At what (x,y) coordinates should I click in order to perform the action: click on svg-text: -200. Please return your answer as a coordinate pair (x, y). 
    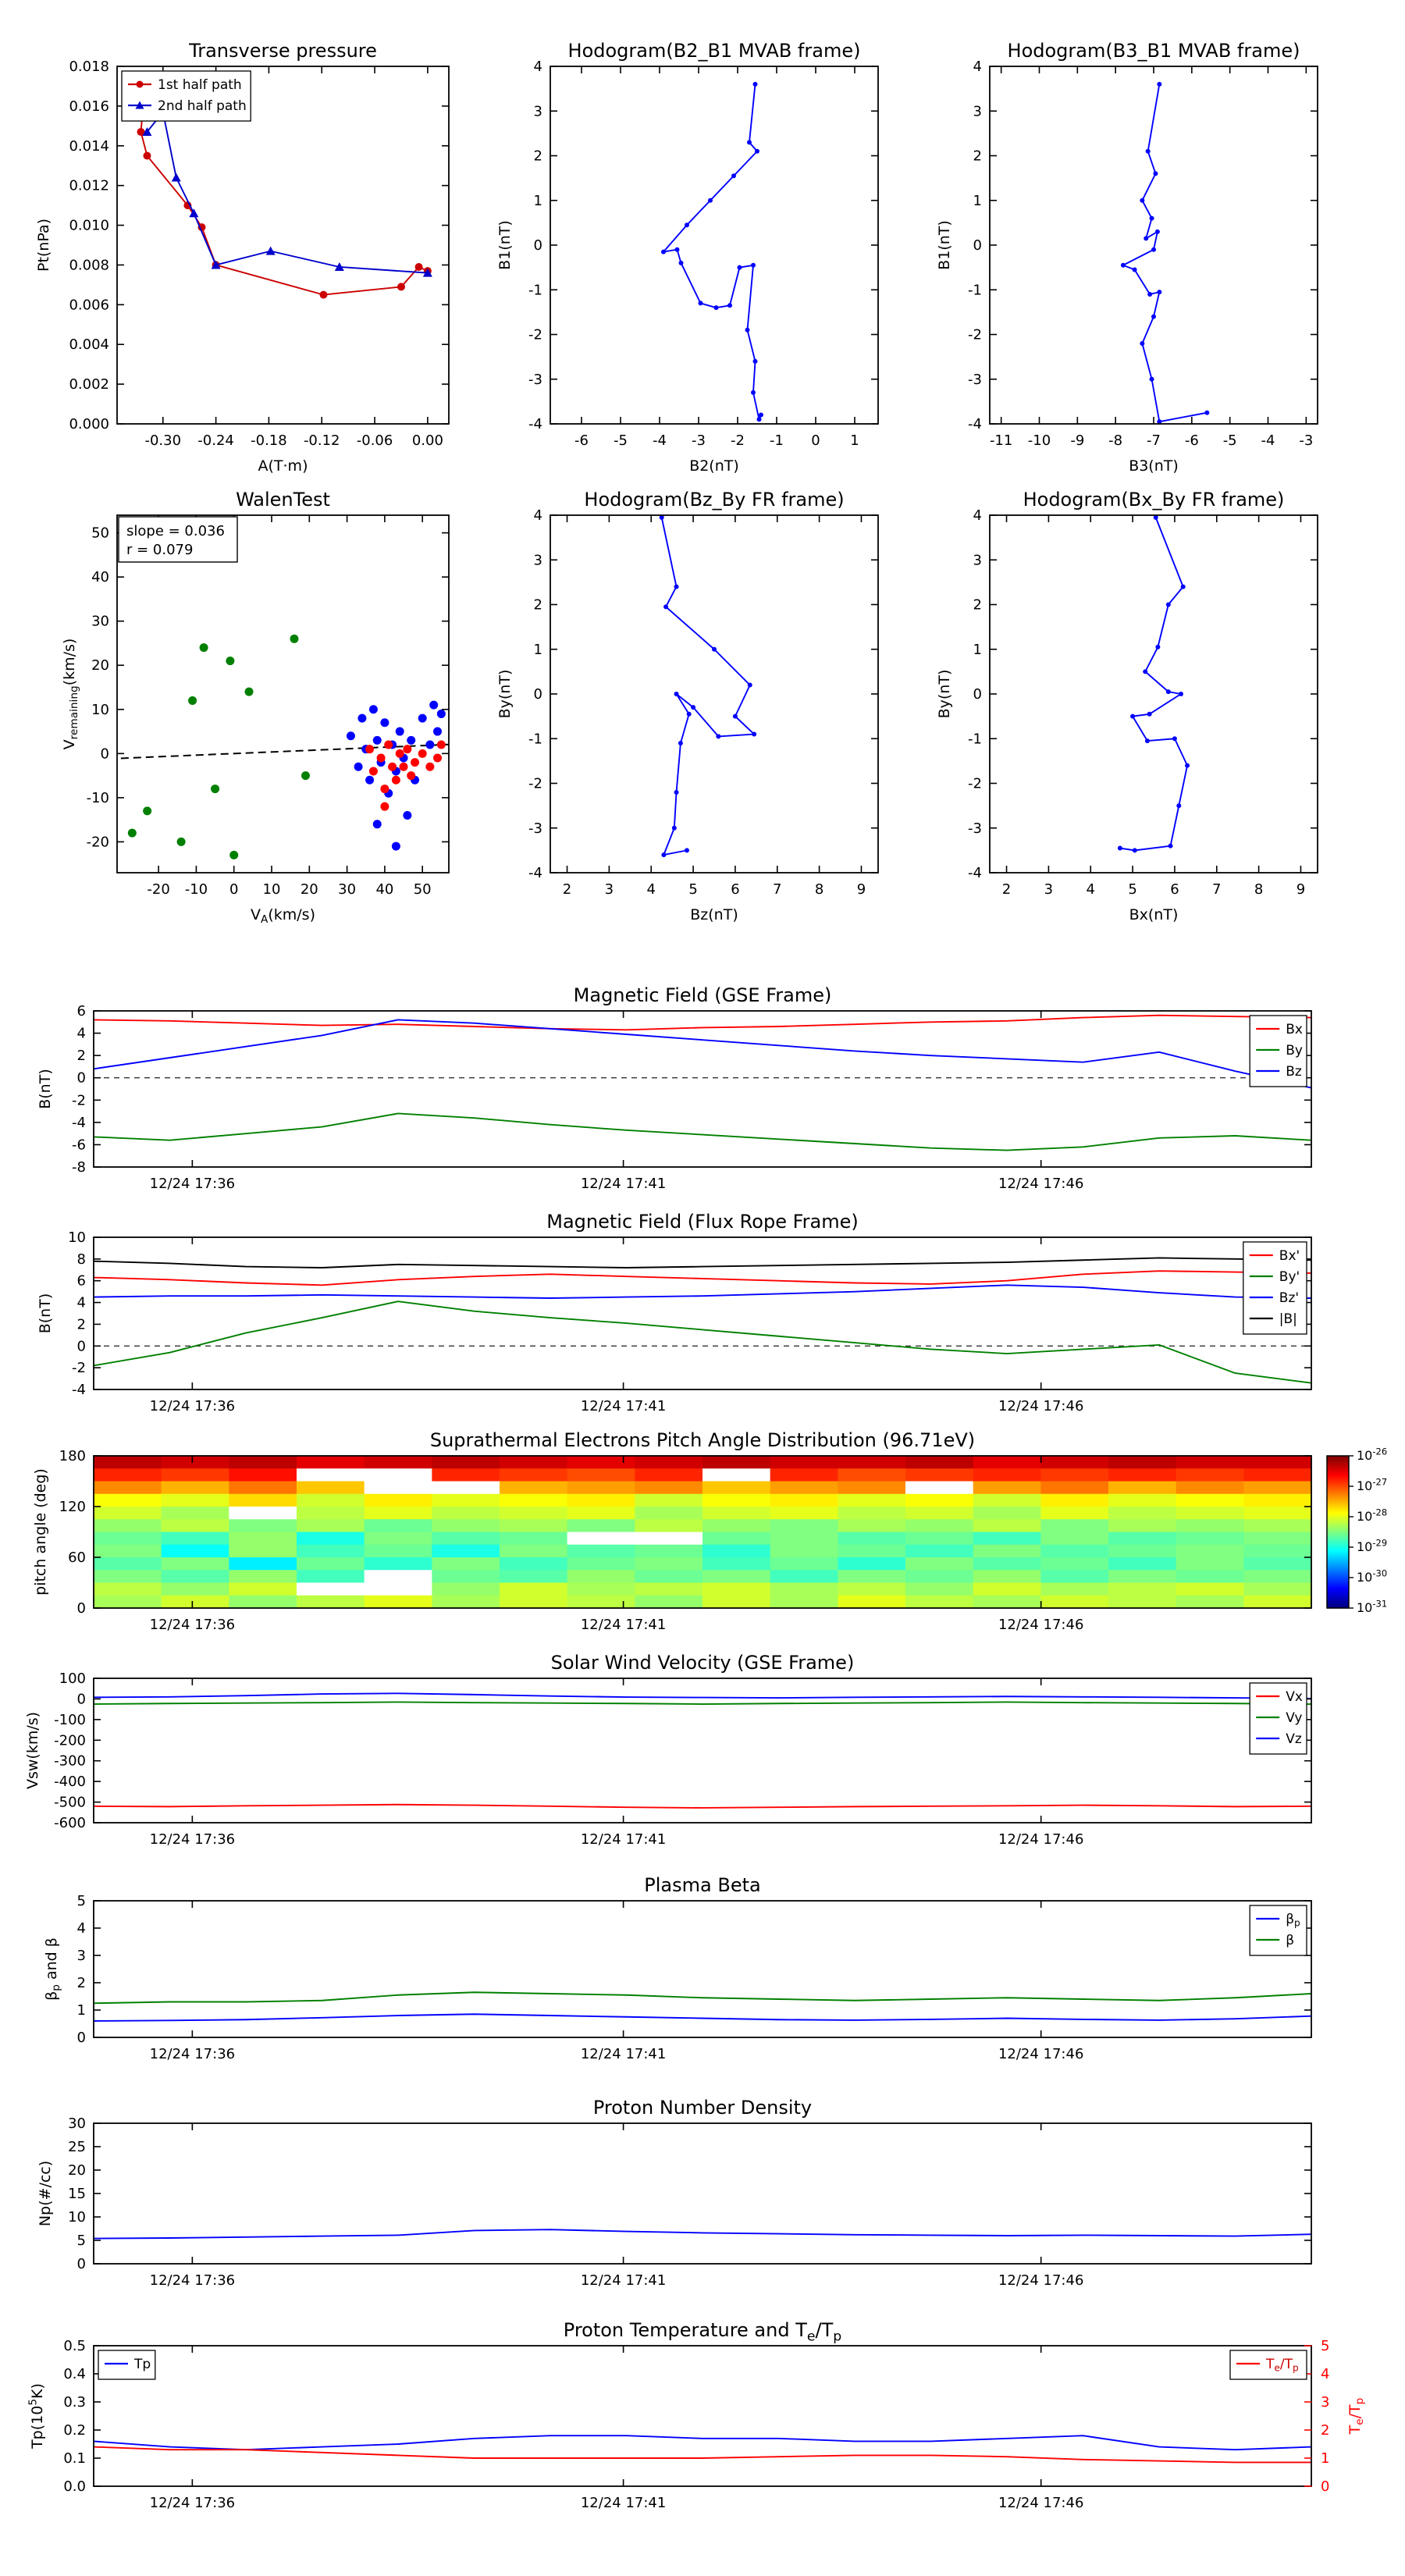
    Looking at the image, I should click on (70, 1740).